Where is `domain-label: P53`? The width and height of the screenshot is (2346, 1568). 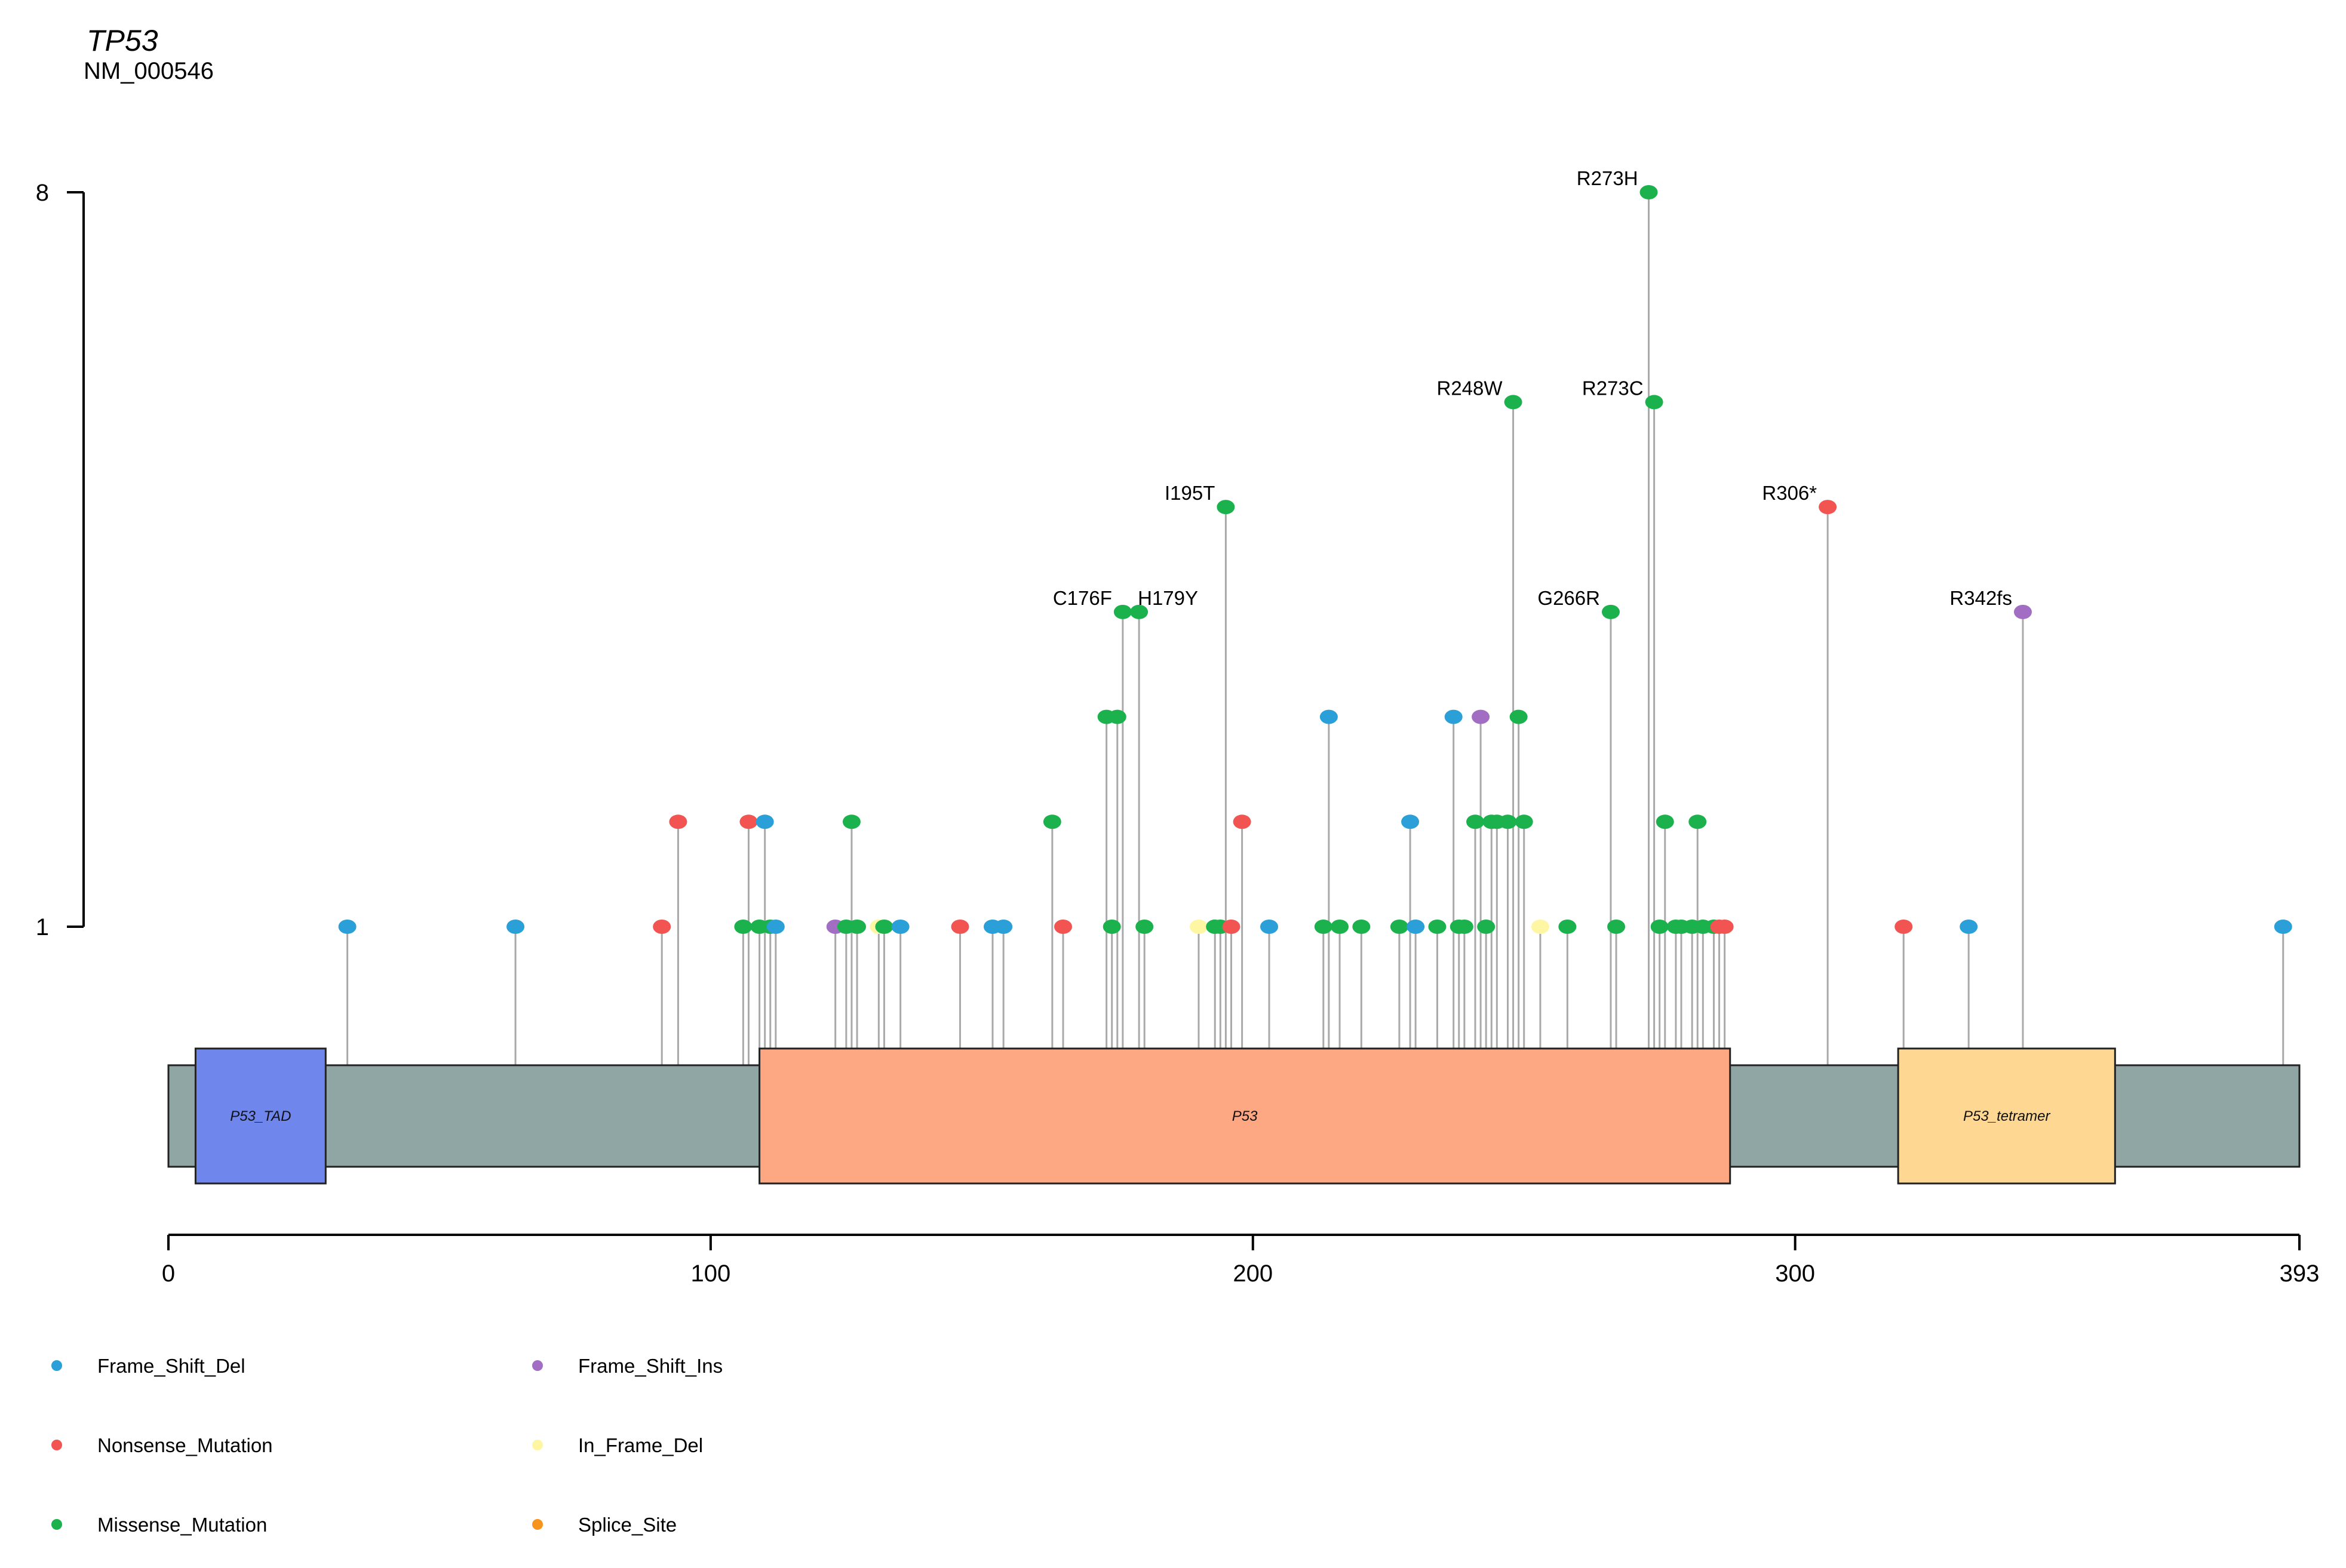
domain-label: P53 is located at coordinates (1245, 1116).